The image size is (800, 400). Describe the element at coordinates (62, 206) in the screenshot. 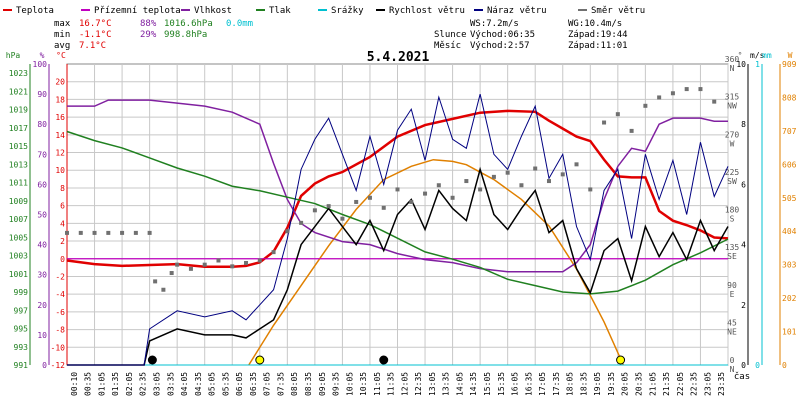

I see `temperature-tick-label: 6` at that location.